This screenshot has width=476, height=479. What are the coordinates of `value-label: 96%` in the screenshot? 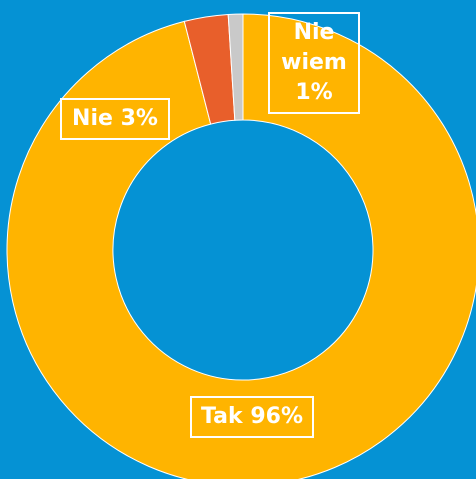 It's located at (276, 416).